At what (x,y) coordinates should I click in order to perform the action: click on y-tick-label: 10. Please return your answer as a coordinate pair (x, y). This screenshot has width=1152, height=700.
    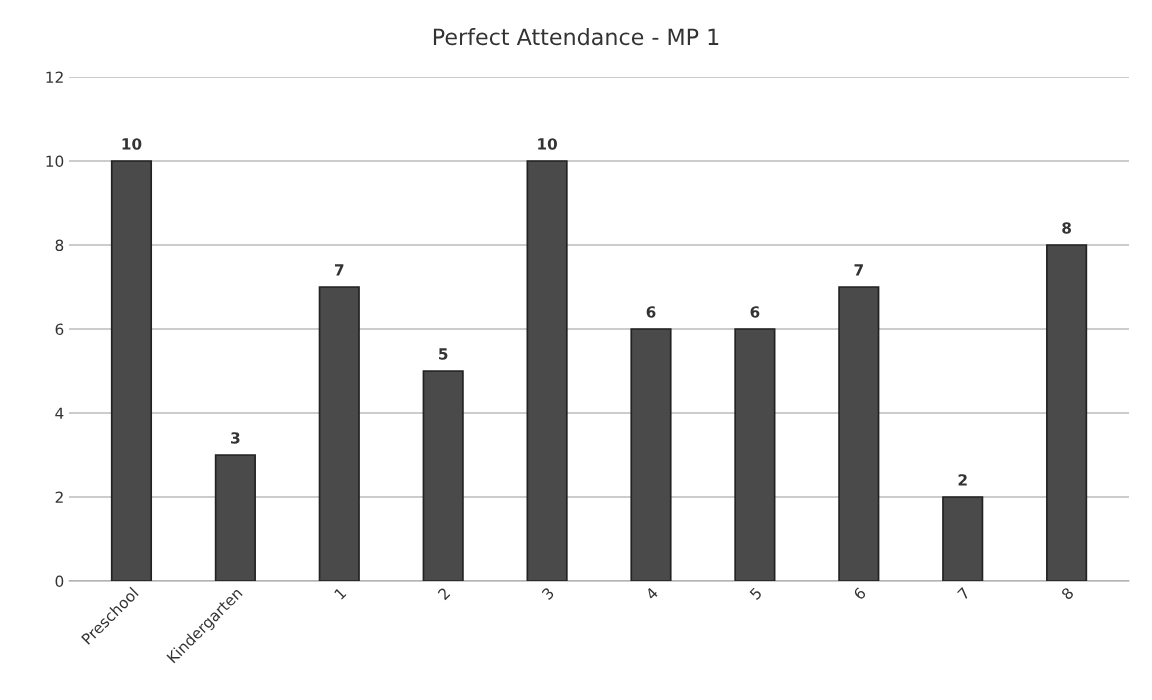
    Looking at the image, I should click on (55, 161).